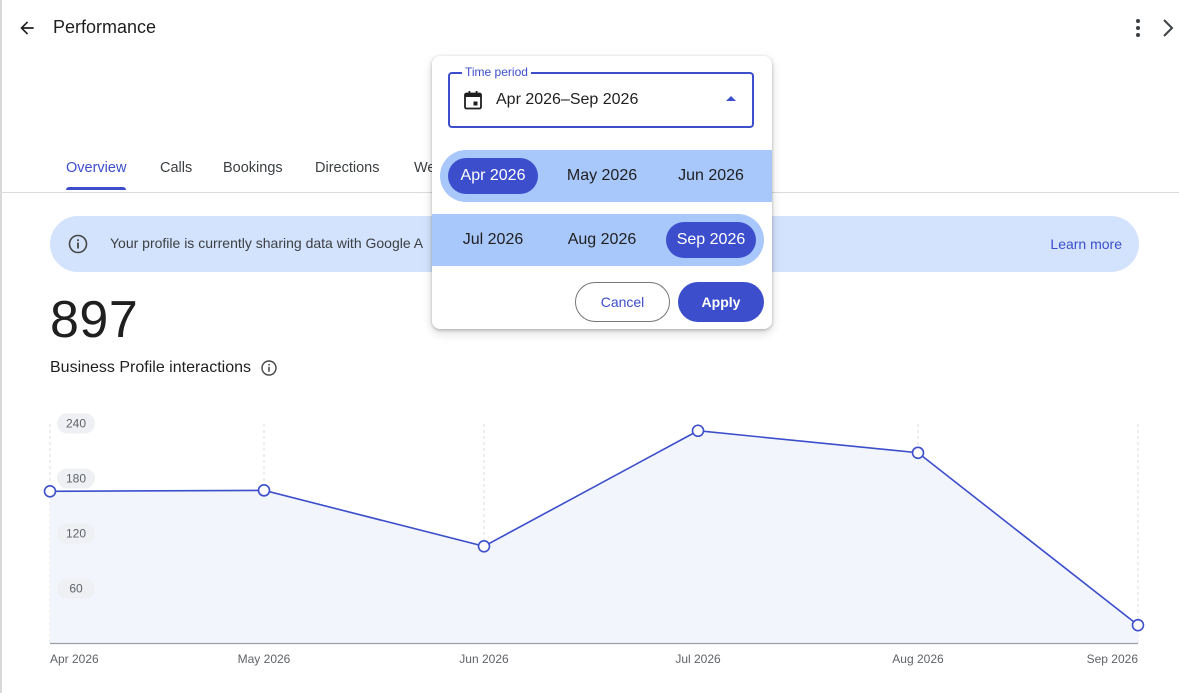  I want to click on tab-overview: Overview, so click(96, 168).